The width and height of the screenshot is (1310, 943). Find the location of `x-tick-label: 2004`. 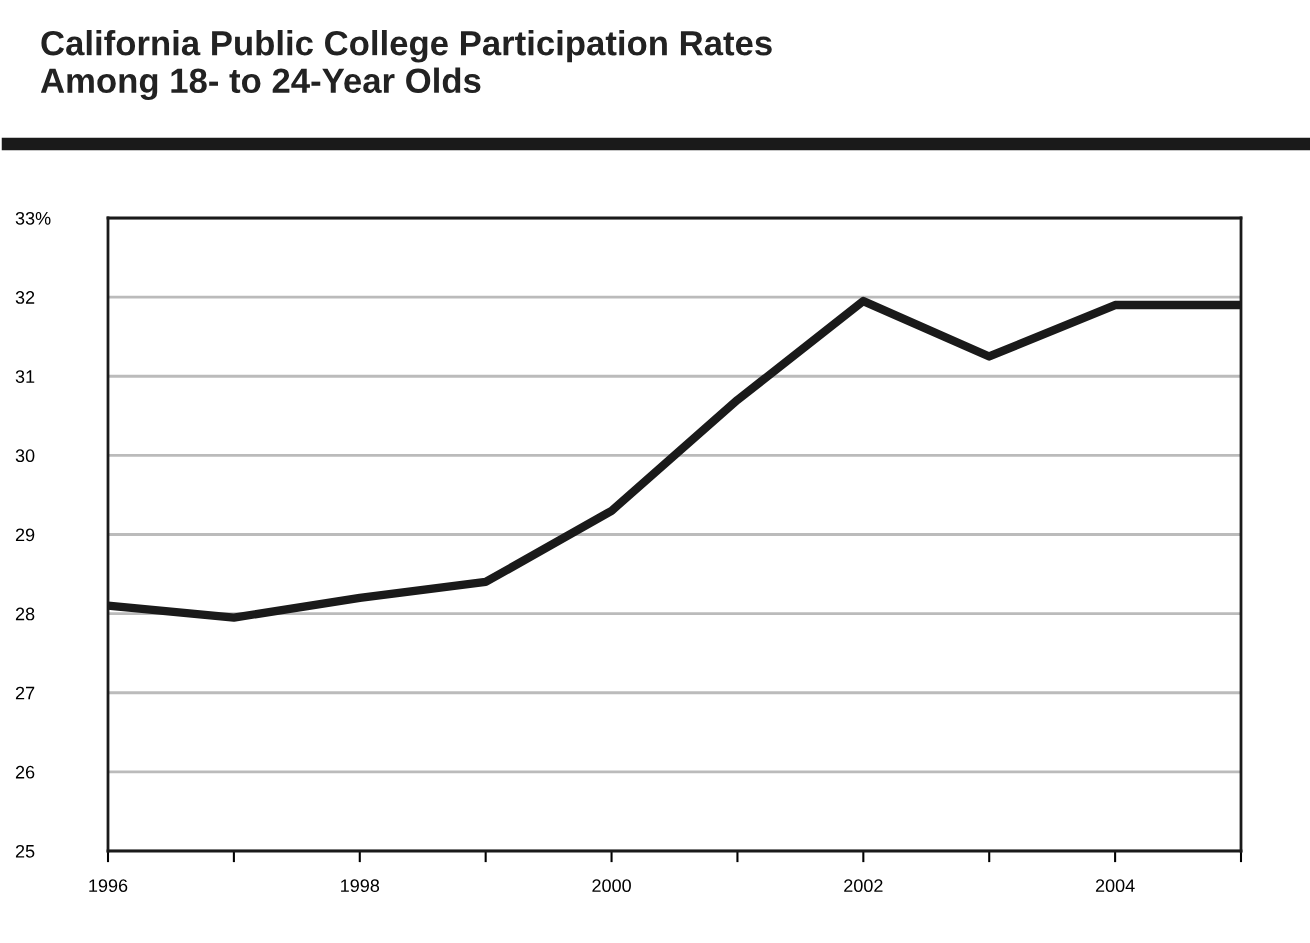

x-tick-label: 2004 is located at coordinates (1115, 886).